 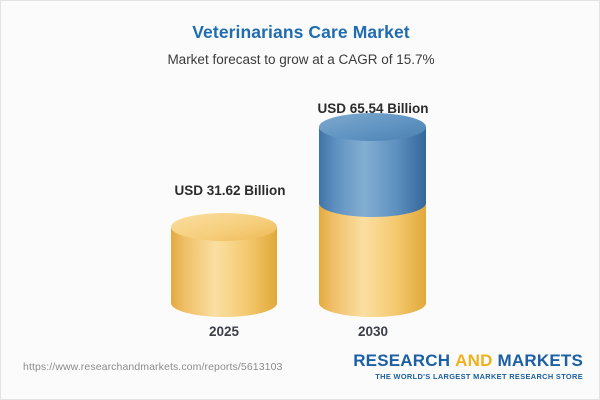 I want to click on category-label-2025: 2025, so click(x=224, y=331).